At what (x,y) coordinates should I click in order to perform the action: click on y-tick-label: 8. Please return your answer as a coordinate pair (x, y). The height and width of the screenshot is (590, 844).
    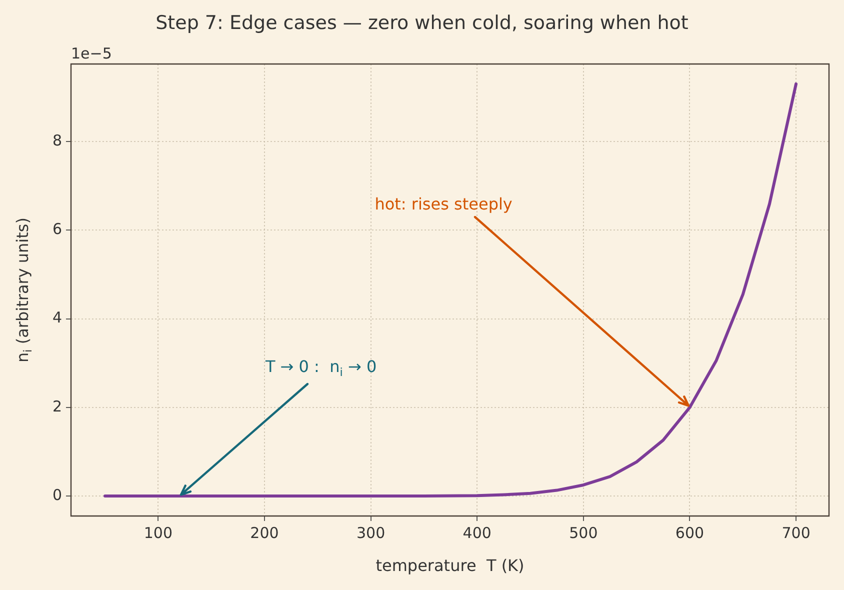
    Looking at the image, I should click on (57, 140).